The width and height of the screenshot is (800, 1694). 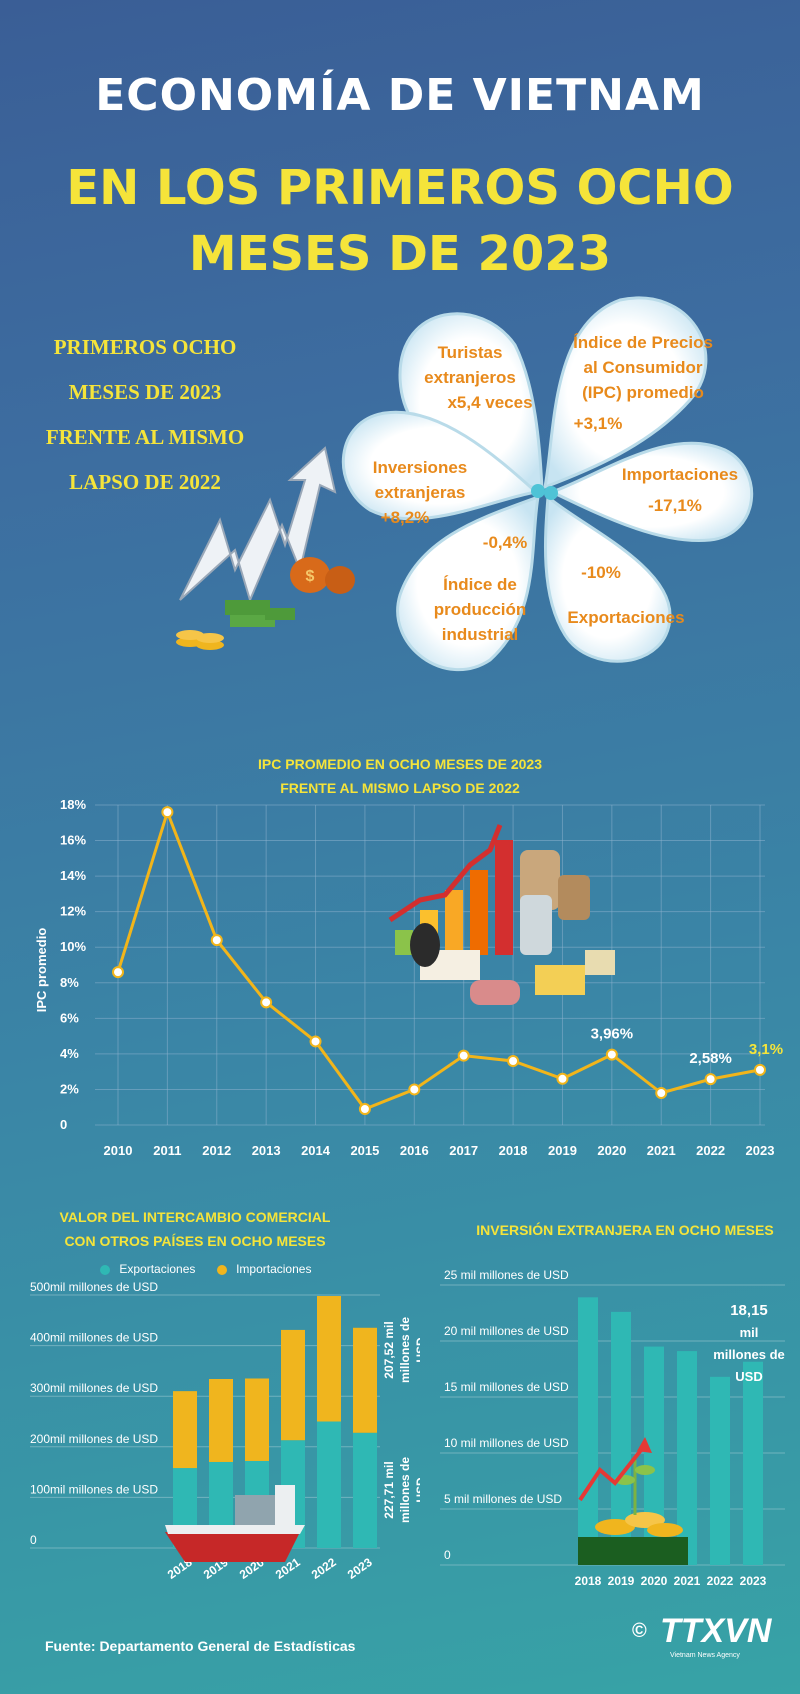 I want to click on cpi-ytick-label: 10%, so click(x=73, y=946).